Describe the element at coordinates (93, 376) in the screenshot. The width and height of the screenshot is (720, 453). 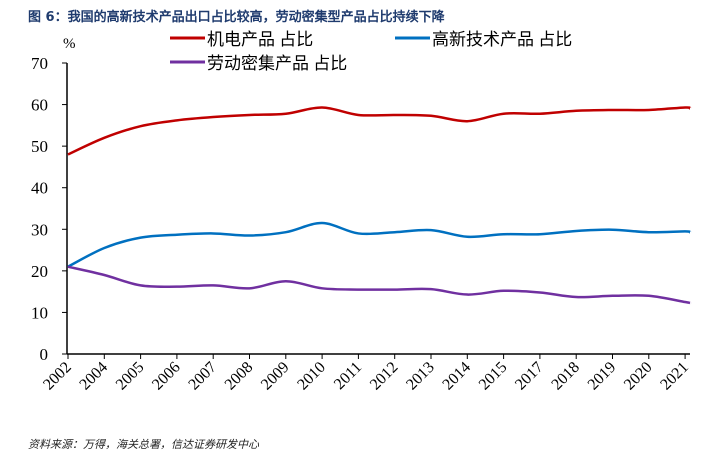
I see `x-tick-label: 2004` at that location.